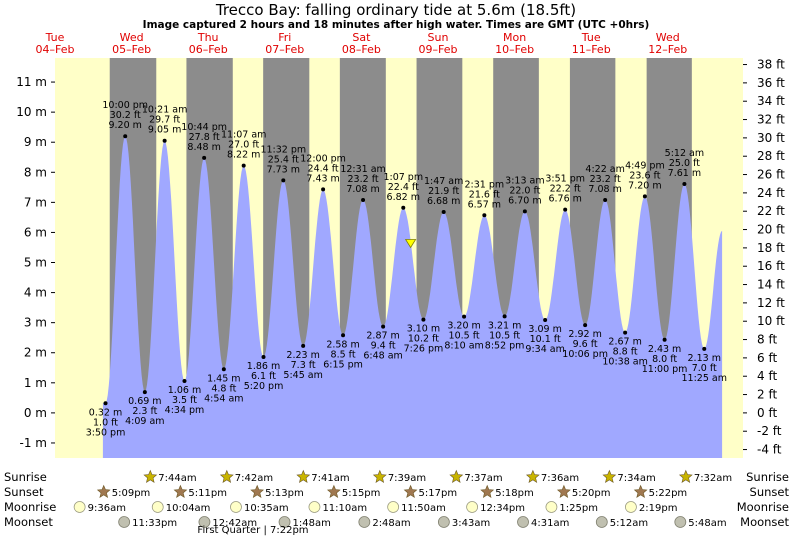 The image size is (793, 538). Describe the element at coordinates (644, 185) in the screenshot. I see `high-tide-metres: 7.20 m` at that location.